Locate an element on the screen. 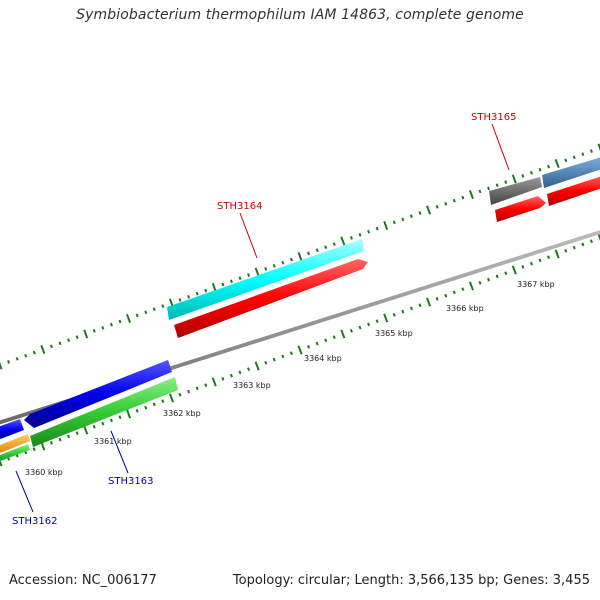  gene-orange-left is located at coordinates (15, 444).